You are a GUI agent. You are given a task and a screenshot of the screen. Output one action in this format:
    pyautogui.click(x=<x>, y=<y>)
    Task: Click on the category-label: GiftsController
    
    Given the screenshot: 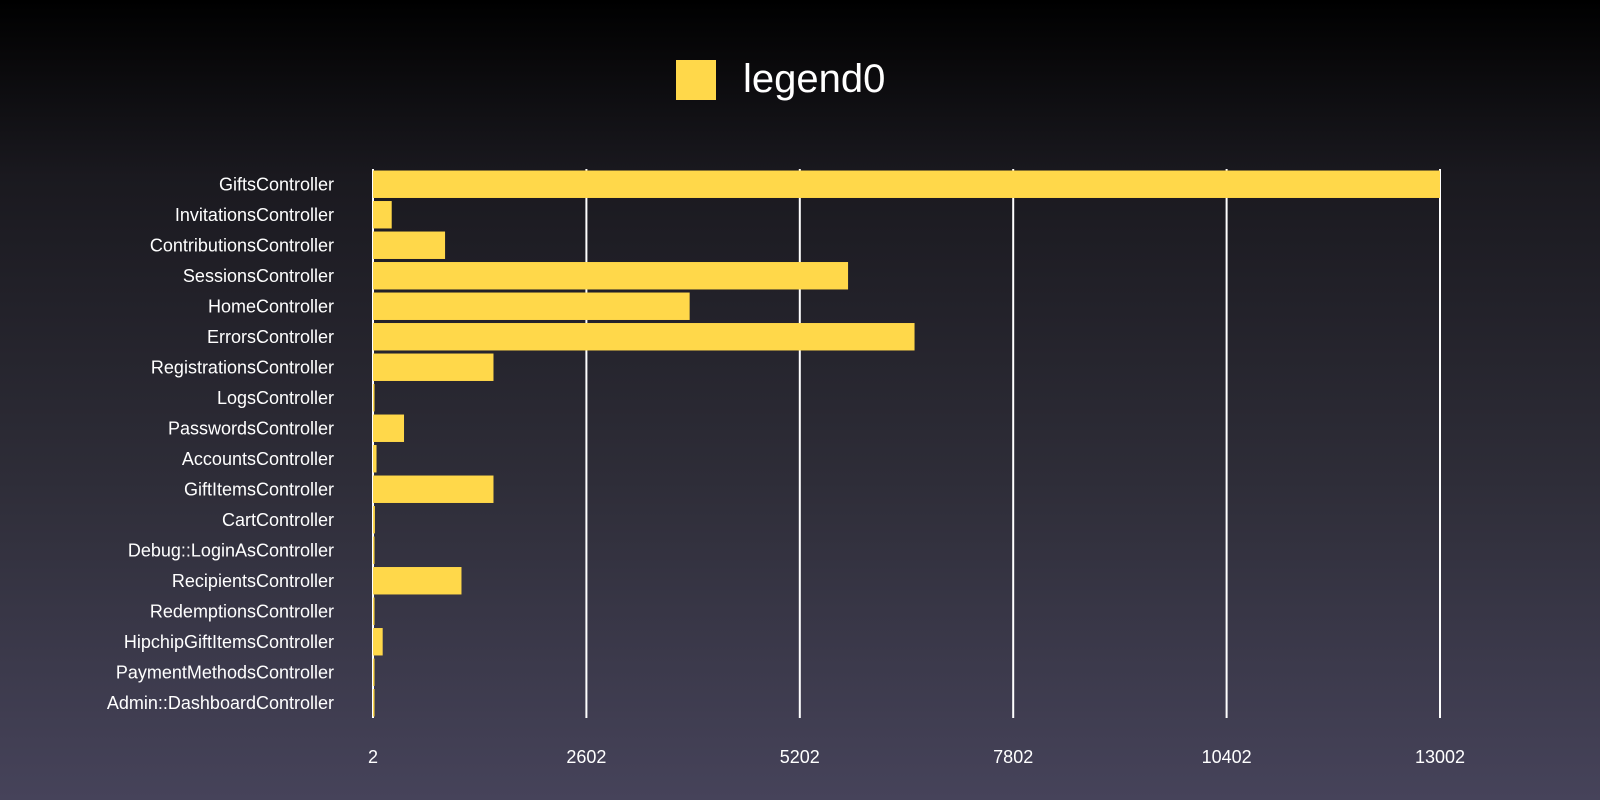 What is the action you would take?
    pyautogui.click(x=276, y=184)
    